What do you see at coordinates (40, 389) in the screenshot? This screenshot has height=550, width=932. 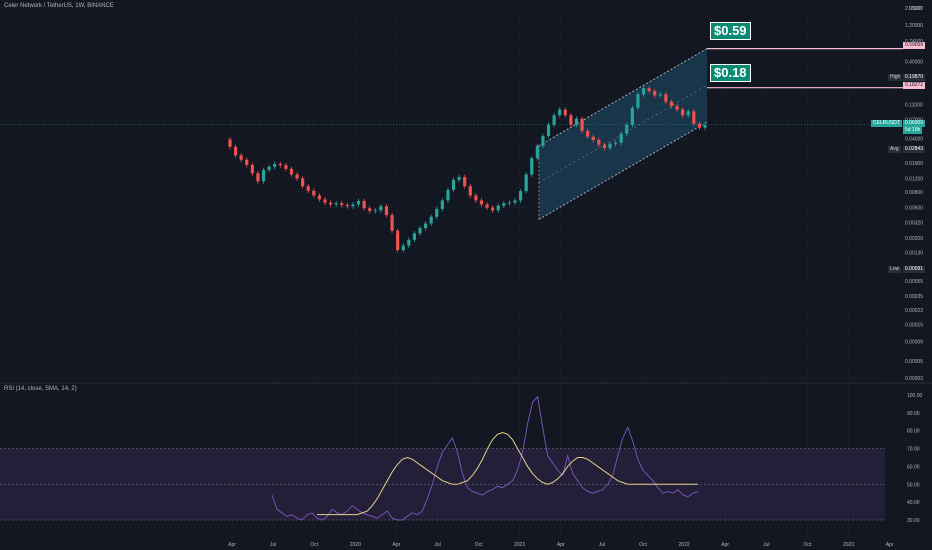 I see `rsi-title: RSI (14, close, SMA, 14, 2)` at bounding box center [40, 389].